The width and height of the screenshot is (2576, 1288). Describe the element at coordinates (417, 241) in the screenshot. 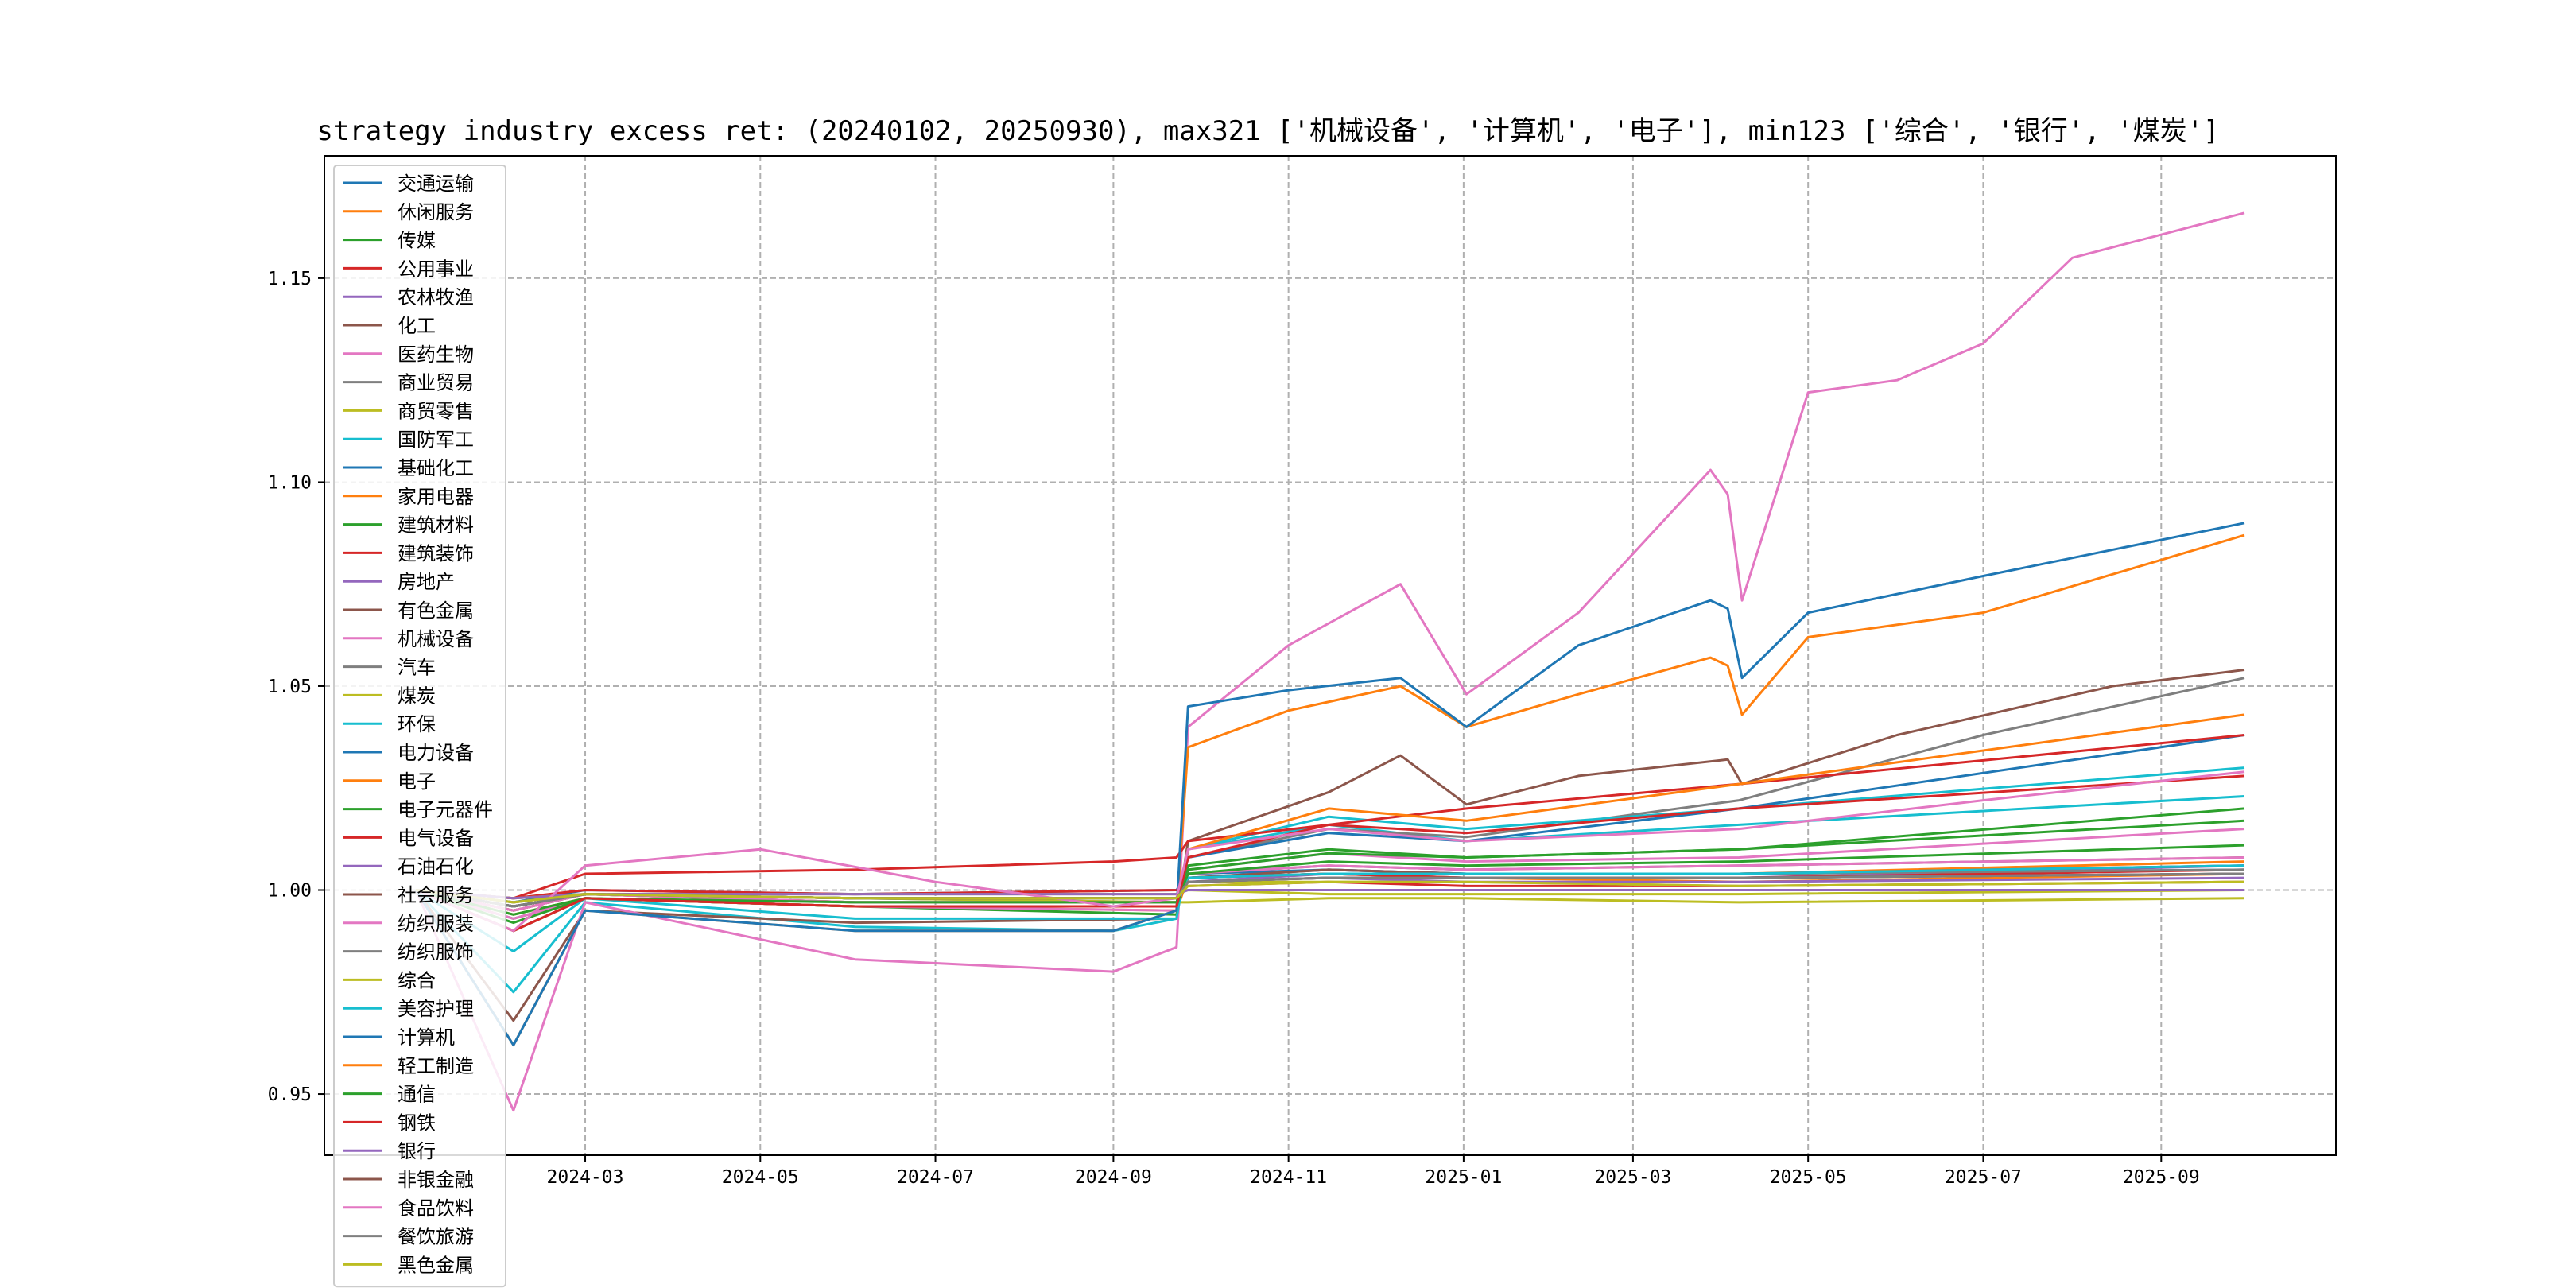

I see `legend-label: 传媒` at that location.